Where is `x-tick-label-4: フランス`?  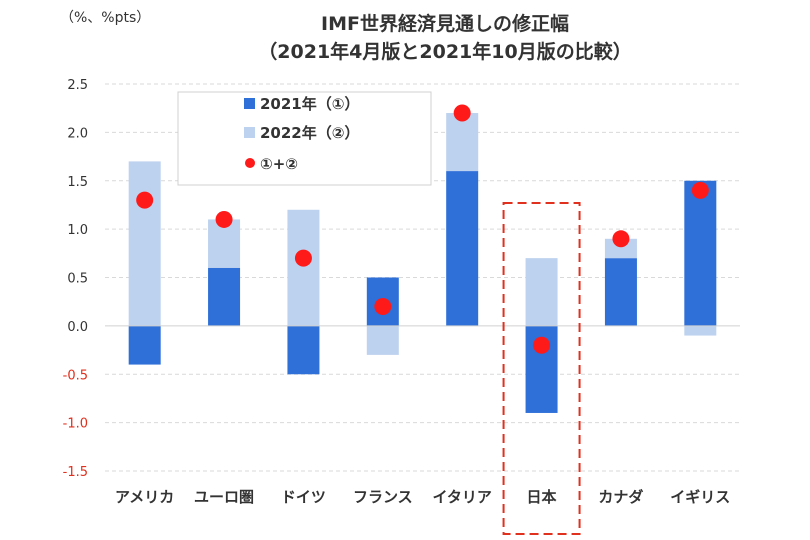
x-tick-label-4: フランス is located at coordinates (383, 497).